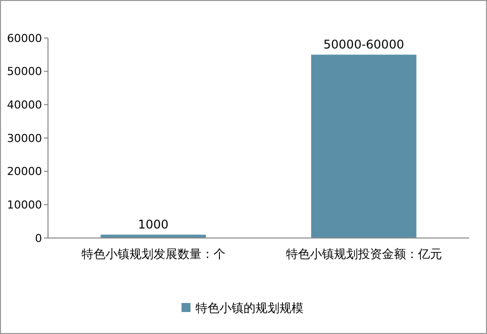 Image resolution: width=487 pixels, height=334 pixels. Describe the element at coordinates (24, 138) in the screenshot. I see `y-tick-label: 30000` at that location.